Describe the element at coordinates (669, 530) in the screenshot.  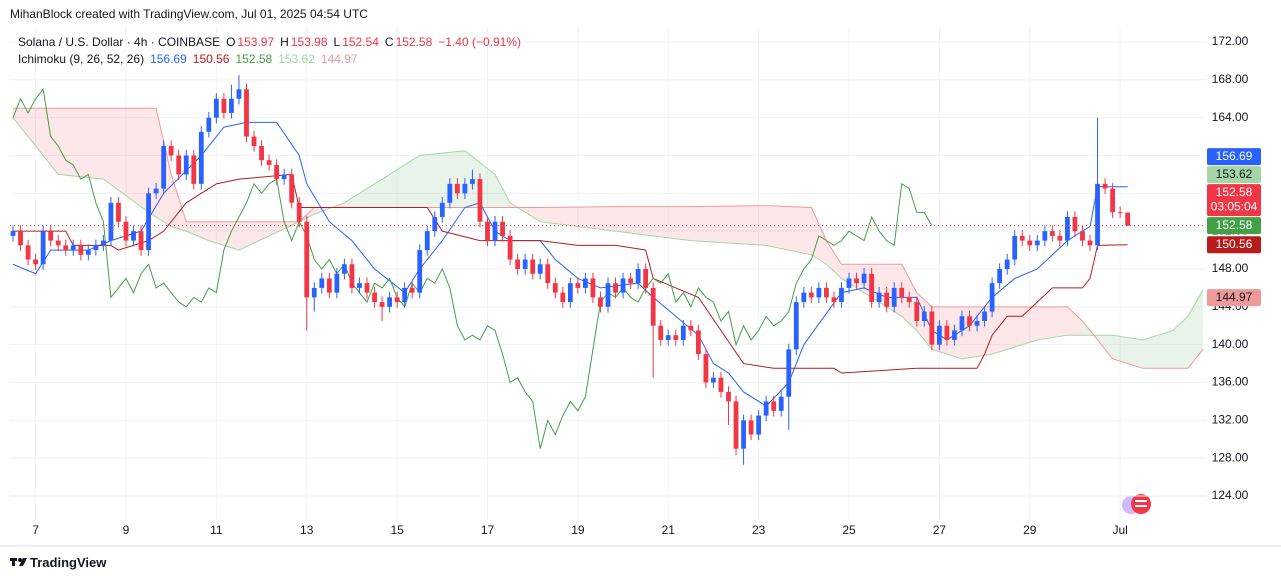
I see `x-tick-label: 21` at that location.